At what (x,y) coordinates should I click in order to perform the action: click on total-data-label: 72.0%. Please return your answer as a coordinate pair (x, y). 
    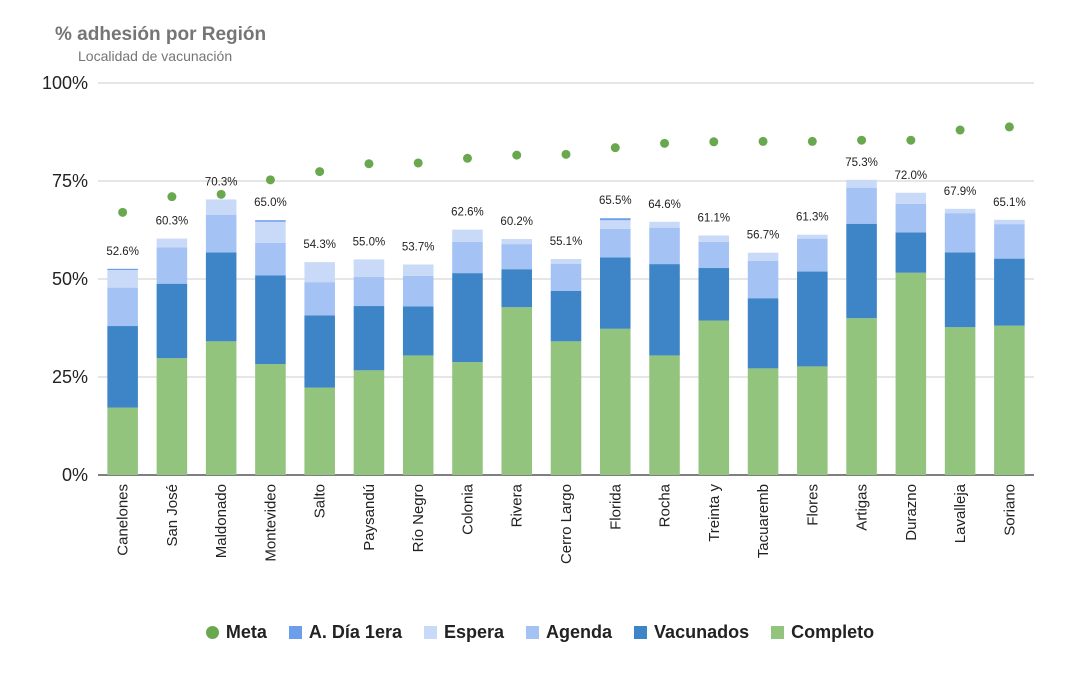
    Looking at the image, I should click on (911, 176).